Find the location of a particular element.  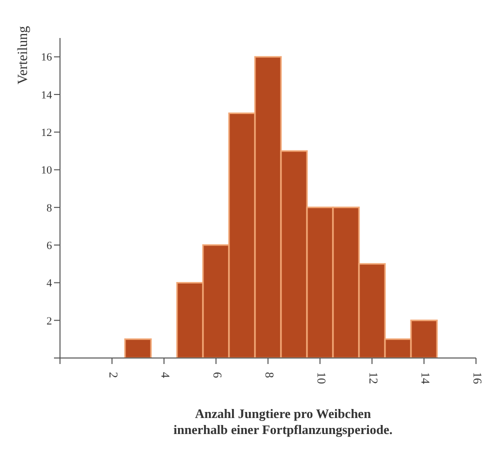

x-tick-label: 6 is located at coordinates (217, 375).